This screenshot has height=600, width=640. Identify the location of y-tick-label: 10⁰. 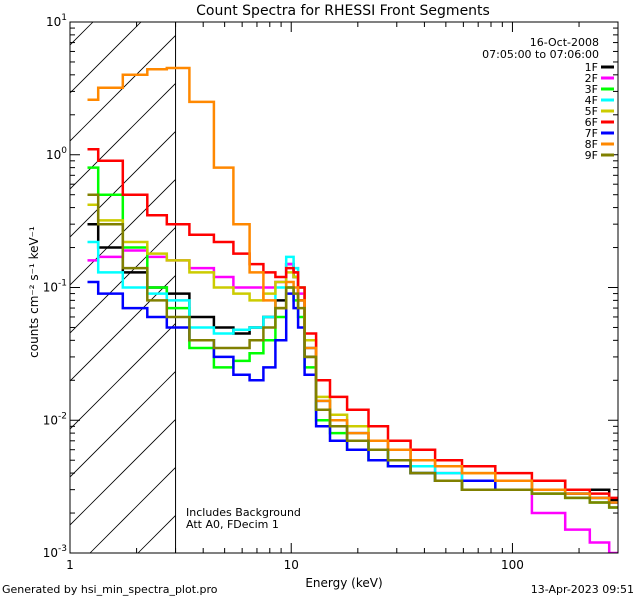
(56, 154).